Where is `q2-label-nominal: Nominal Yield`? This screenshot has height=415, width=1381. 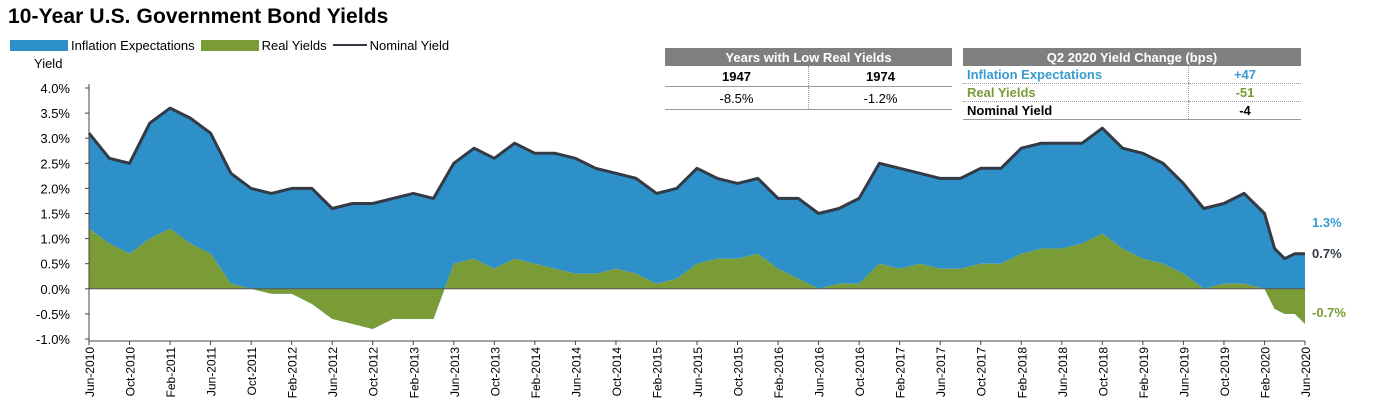 q2-label-nominal: Nominal Yield is located at coordinates (1076, 110).